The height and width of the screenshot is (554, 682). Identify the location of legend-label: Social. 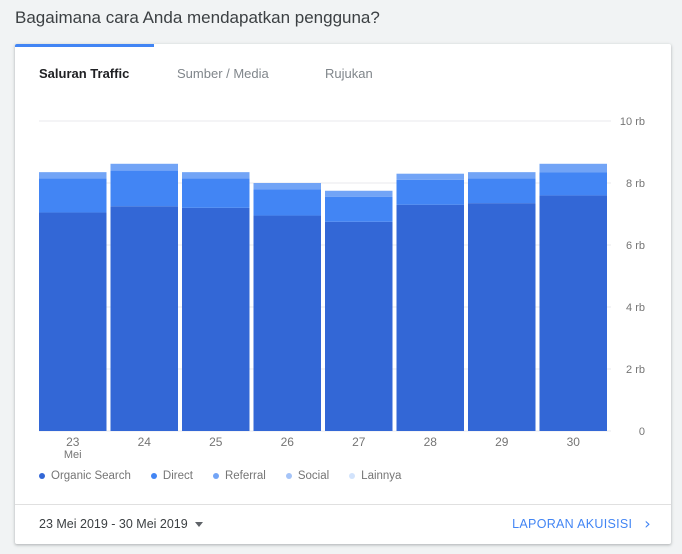
(313, 476).